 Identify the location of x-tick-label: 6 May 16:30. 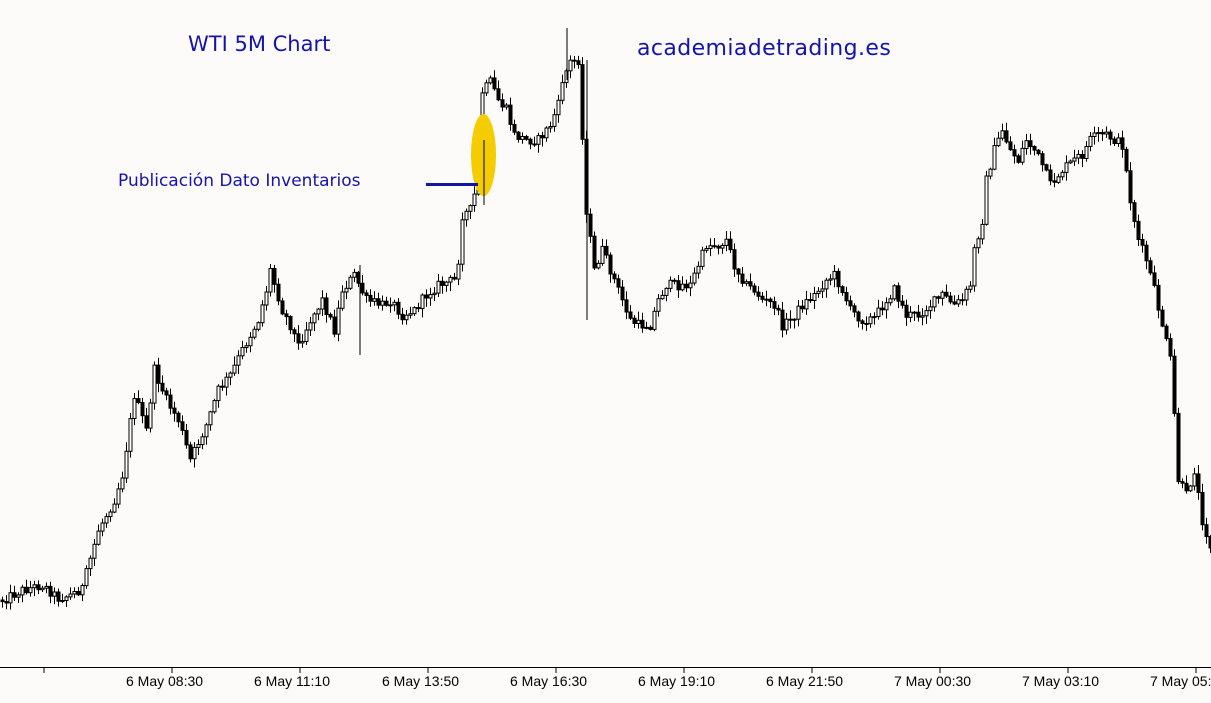
(548, 681).